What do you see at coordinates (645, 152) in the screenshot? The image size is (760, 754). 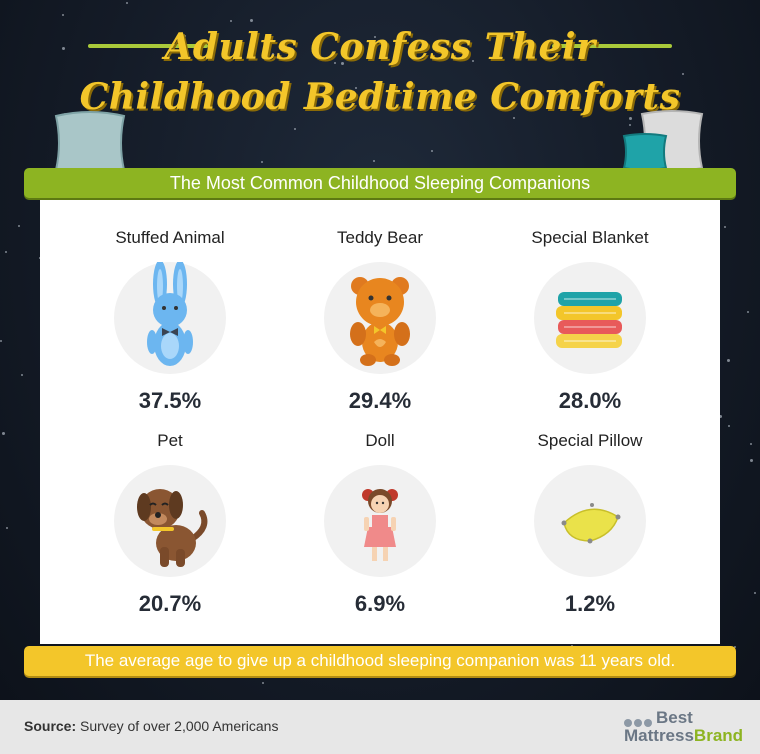 I see `pillow-right-teal-icon` at bounding box center [645, 152].